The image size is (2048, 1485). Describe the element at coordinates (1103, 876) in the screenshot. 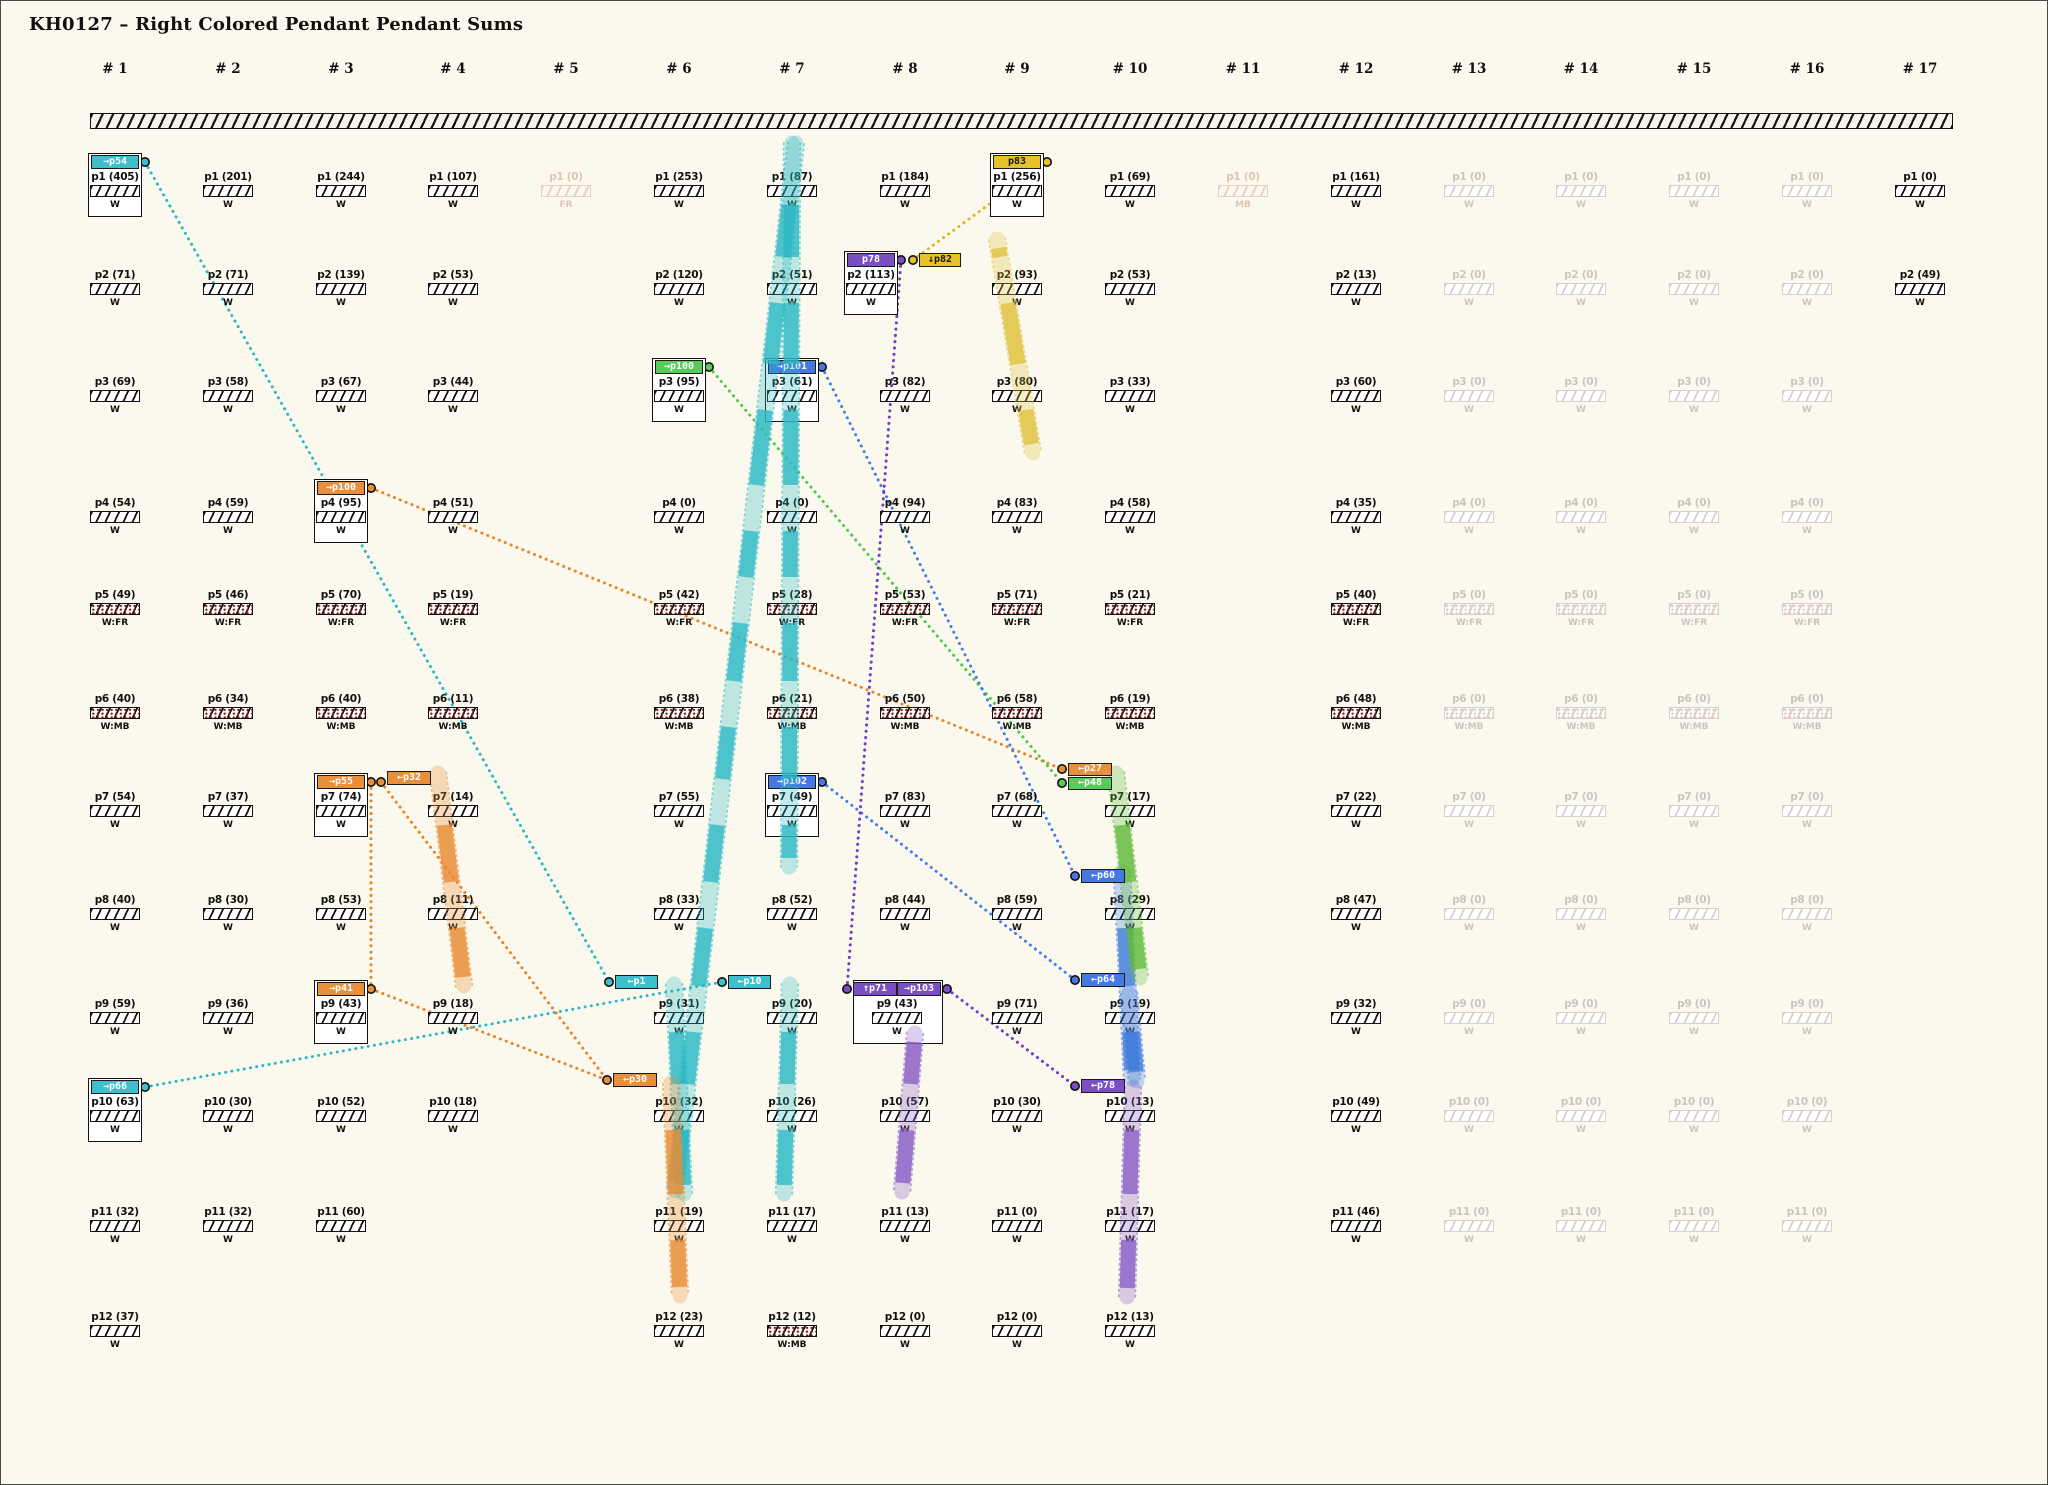

I see `floating-badge: ←p60` at that location.